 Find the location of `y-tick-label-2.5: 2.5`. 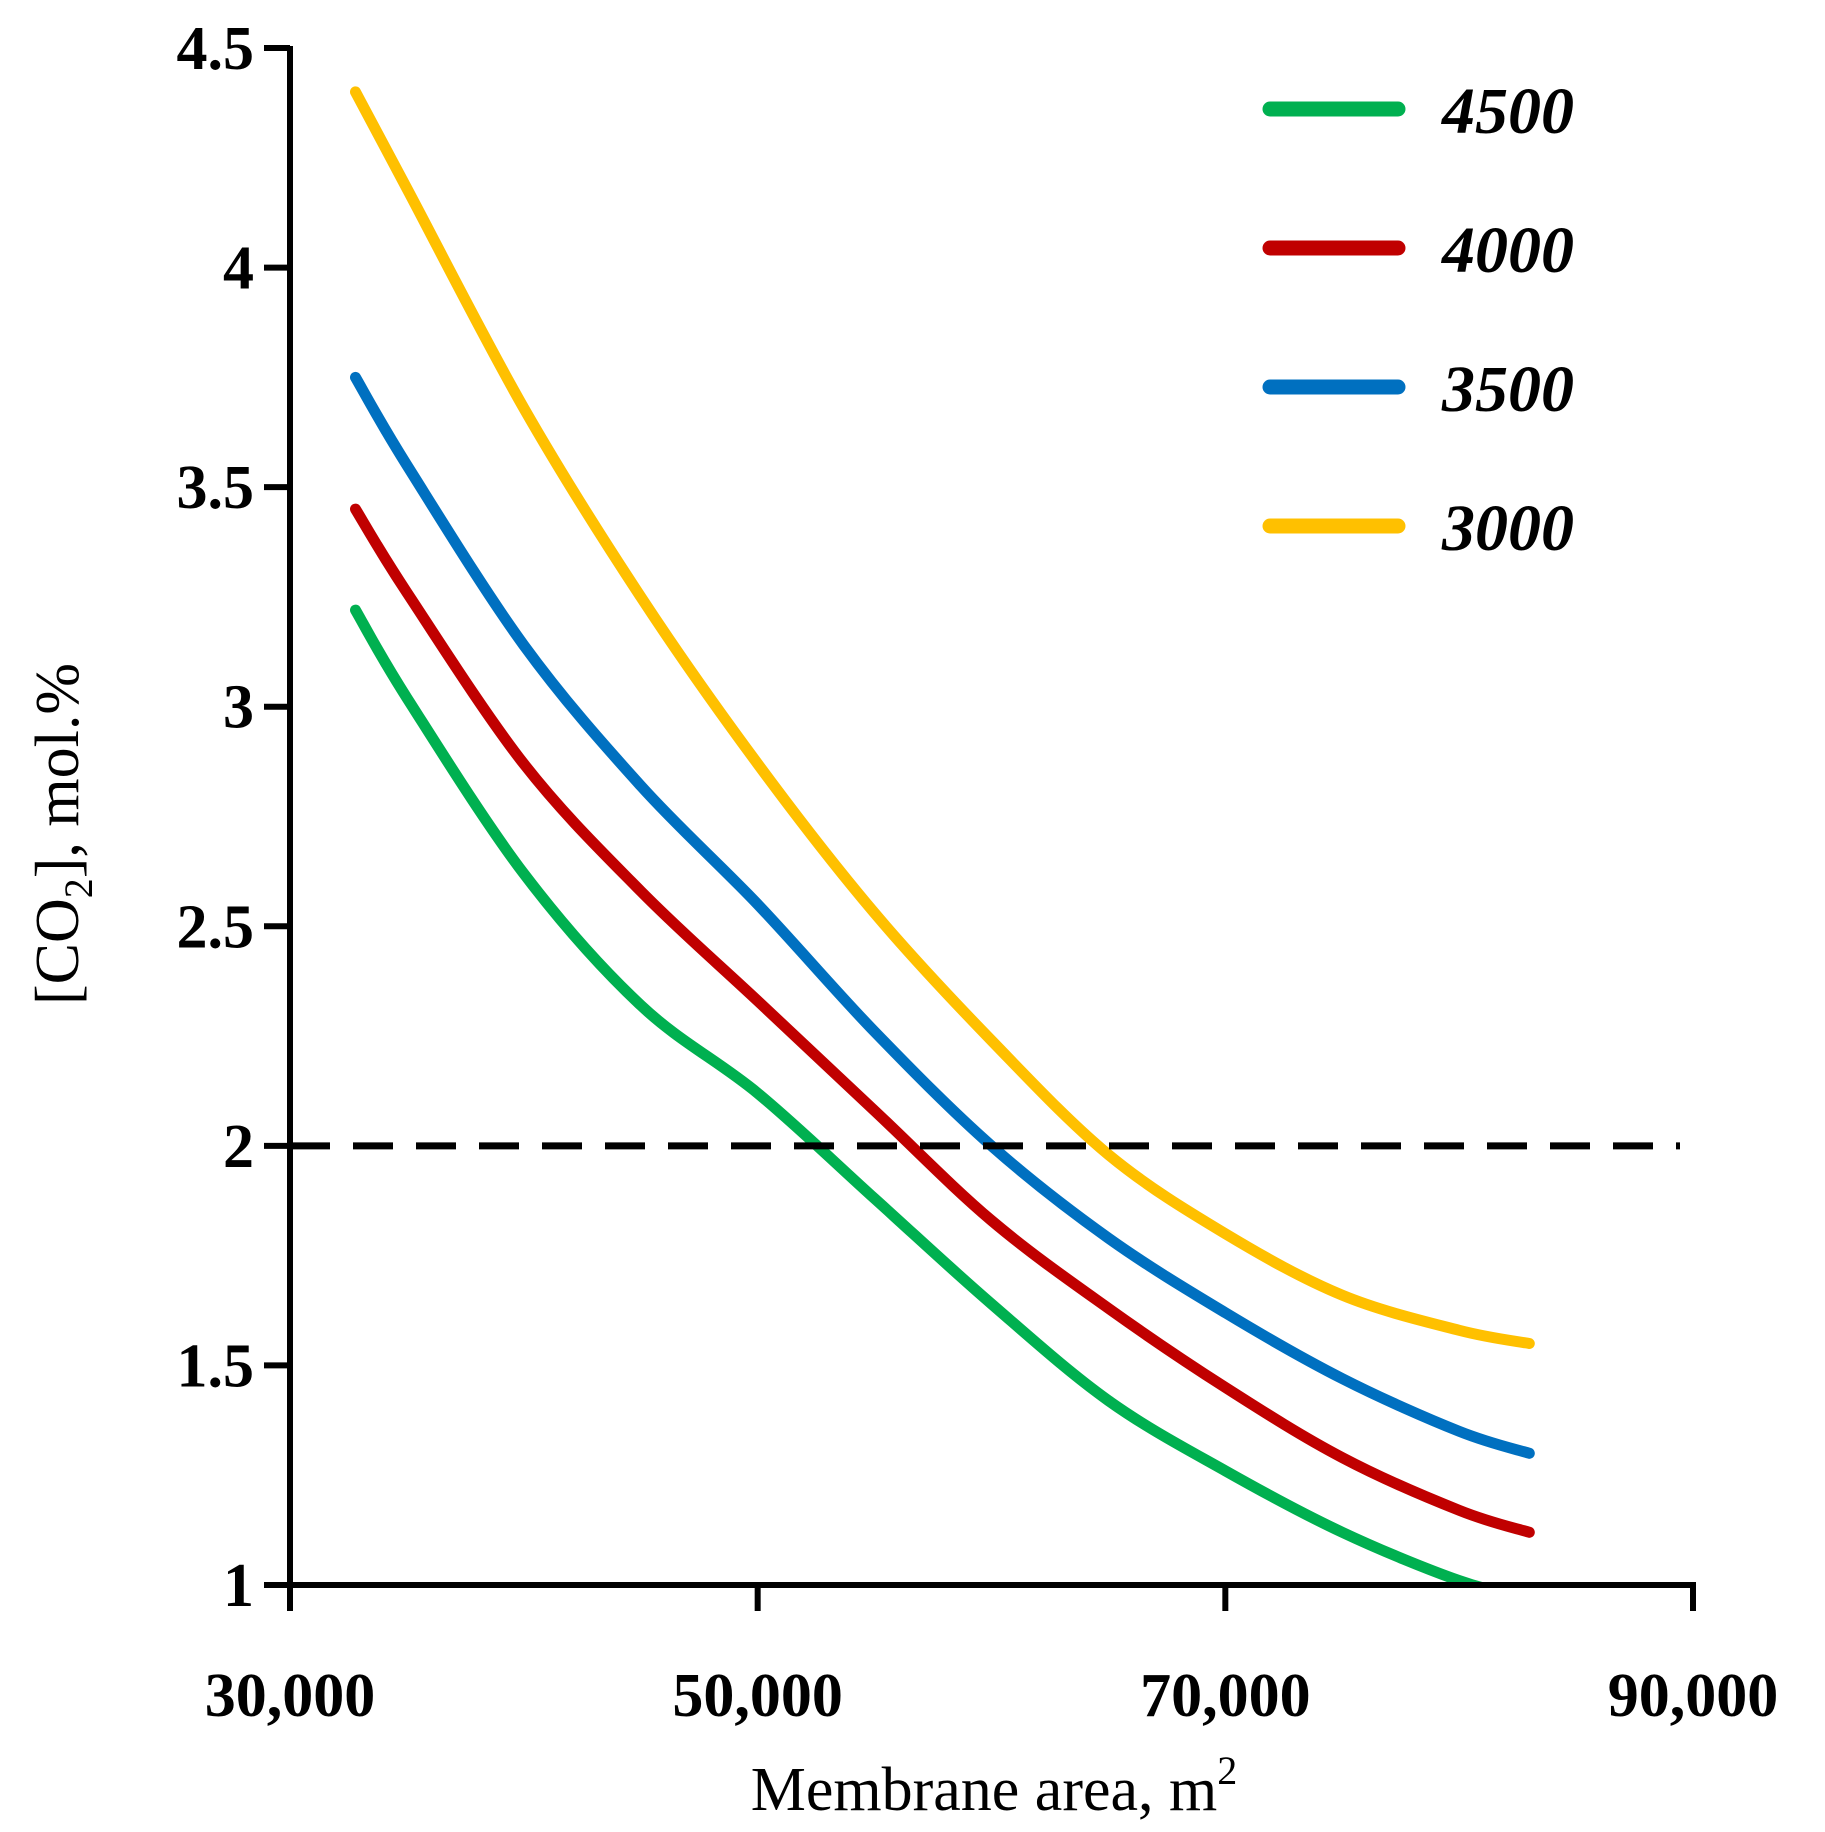

y-tick-label-2.5: 2.5 is located at coordinates (216, 927).